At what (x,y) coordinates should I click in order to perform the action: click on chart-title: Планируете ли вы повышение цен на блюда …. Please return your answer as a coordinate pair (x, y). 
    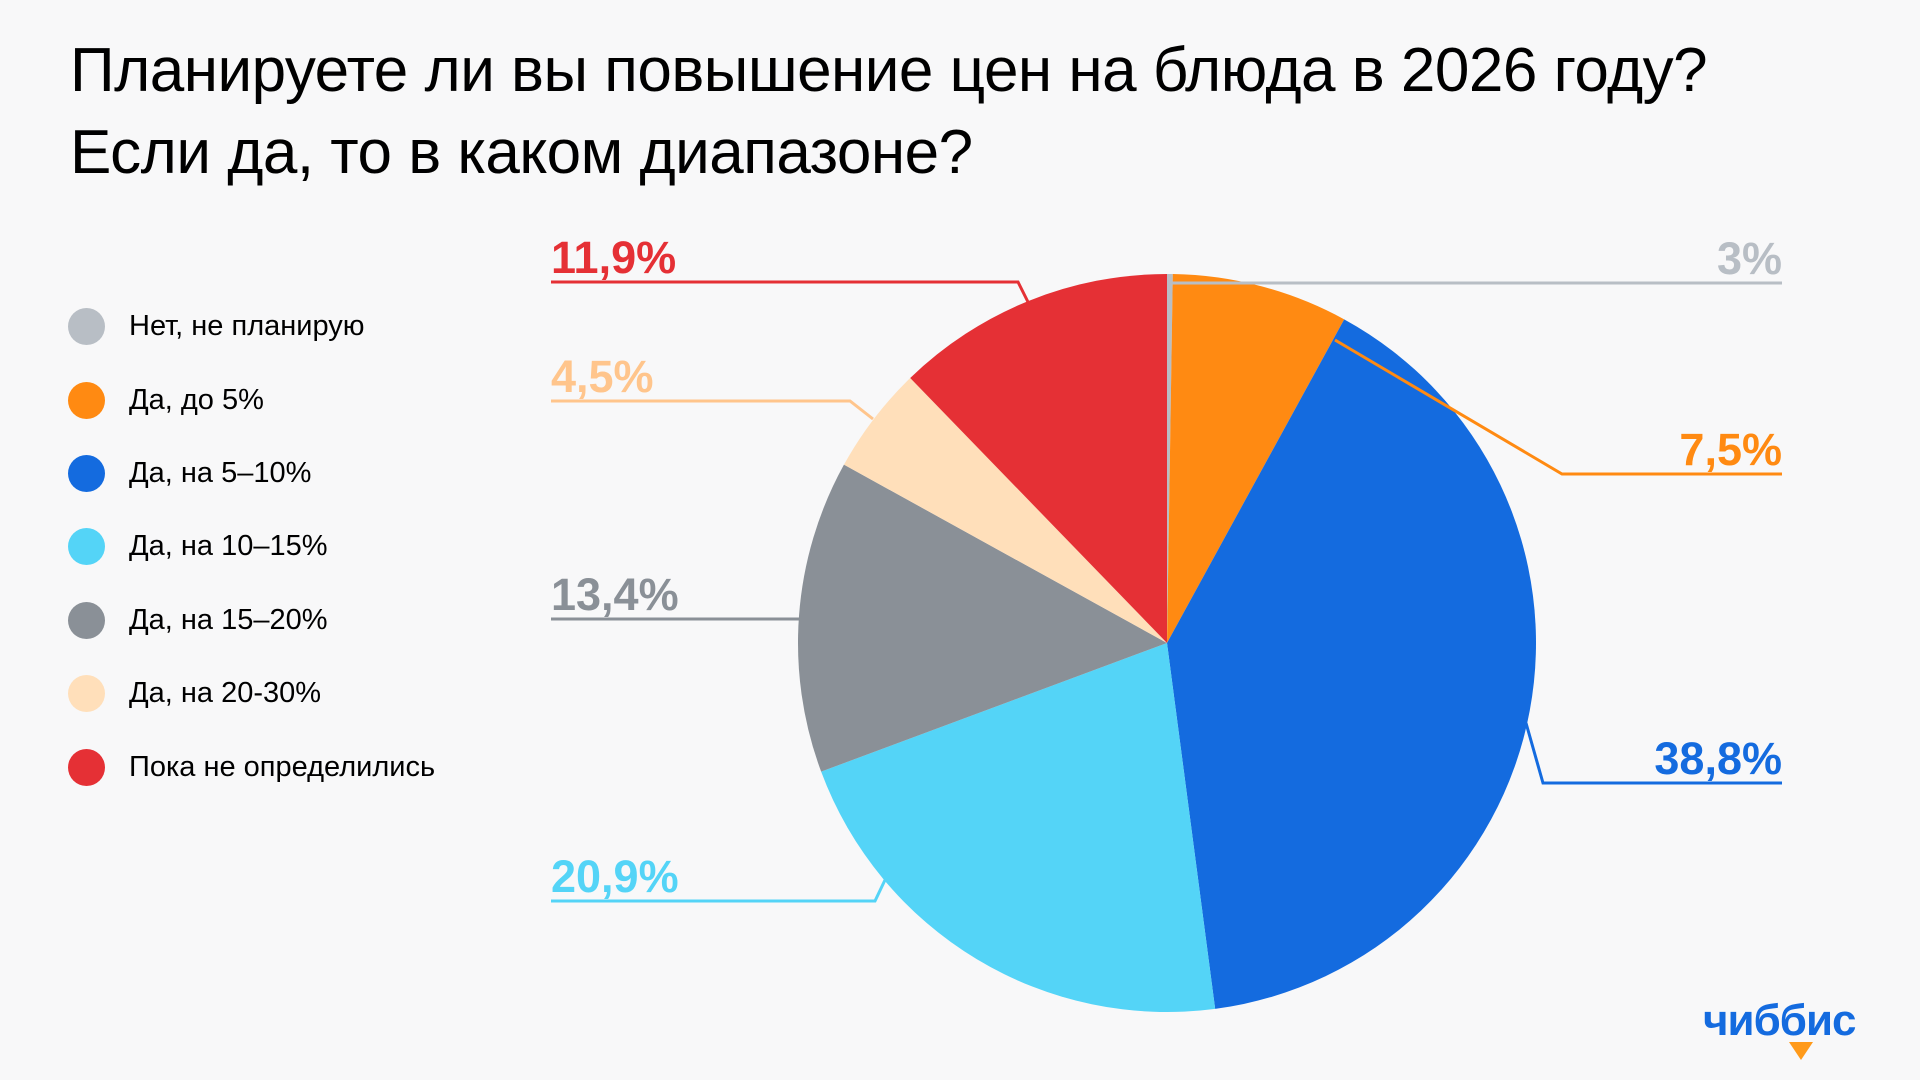
    Looking at the image, I should click on (889, 112).